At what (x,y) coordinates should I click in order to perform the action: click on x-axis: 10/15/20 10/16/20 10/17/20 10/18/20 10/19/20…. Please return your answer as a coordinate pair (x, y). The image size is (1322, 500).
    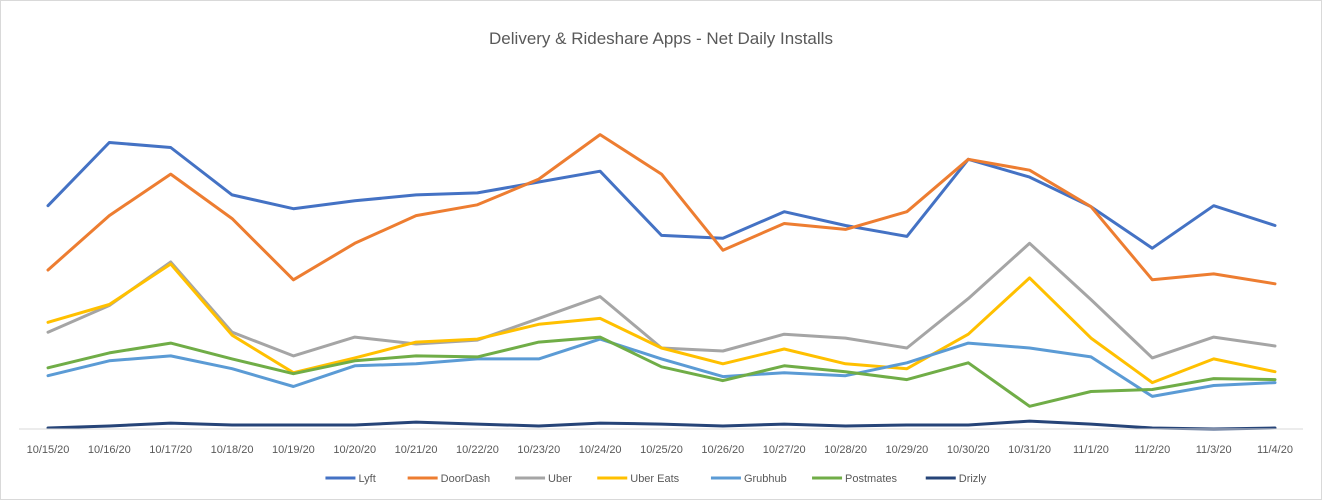
    Looking at the image, I should click on (661, 442).